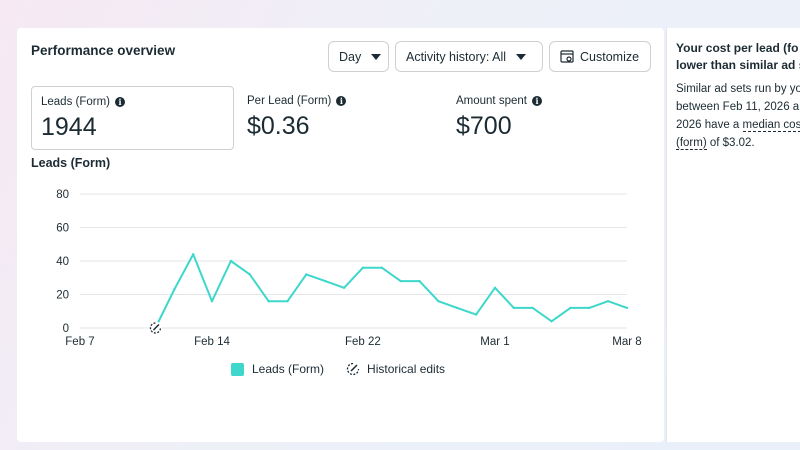 The width and height of the screenshot is (800, 450). I want to click on activity-history-dropdown: Activity history: All, so click(469, 56).